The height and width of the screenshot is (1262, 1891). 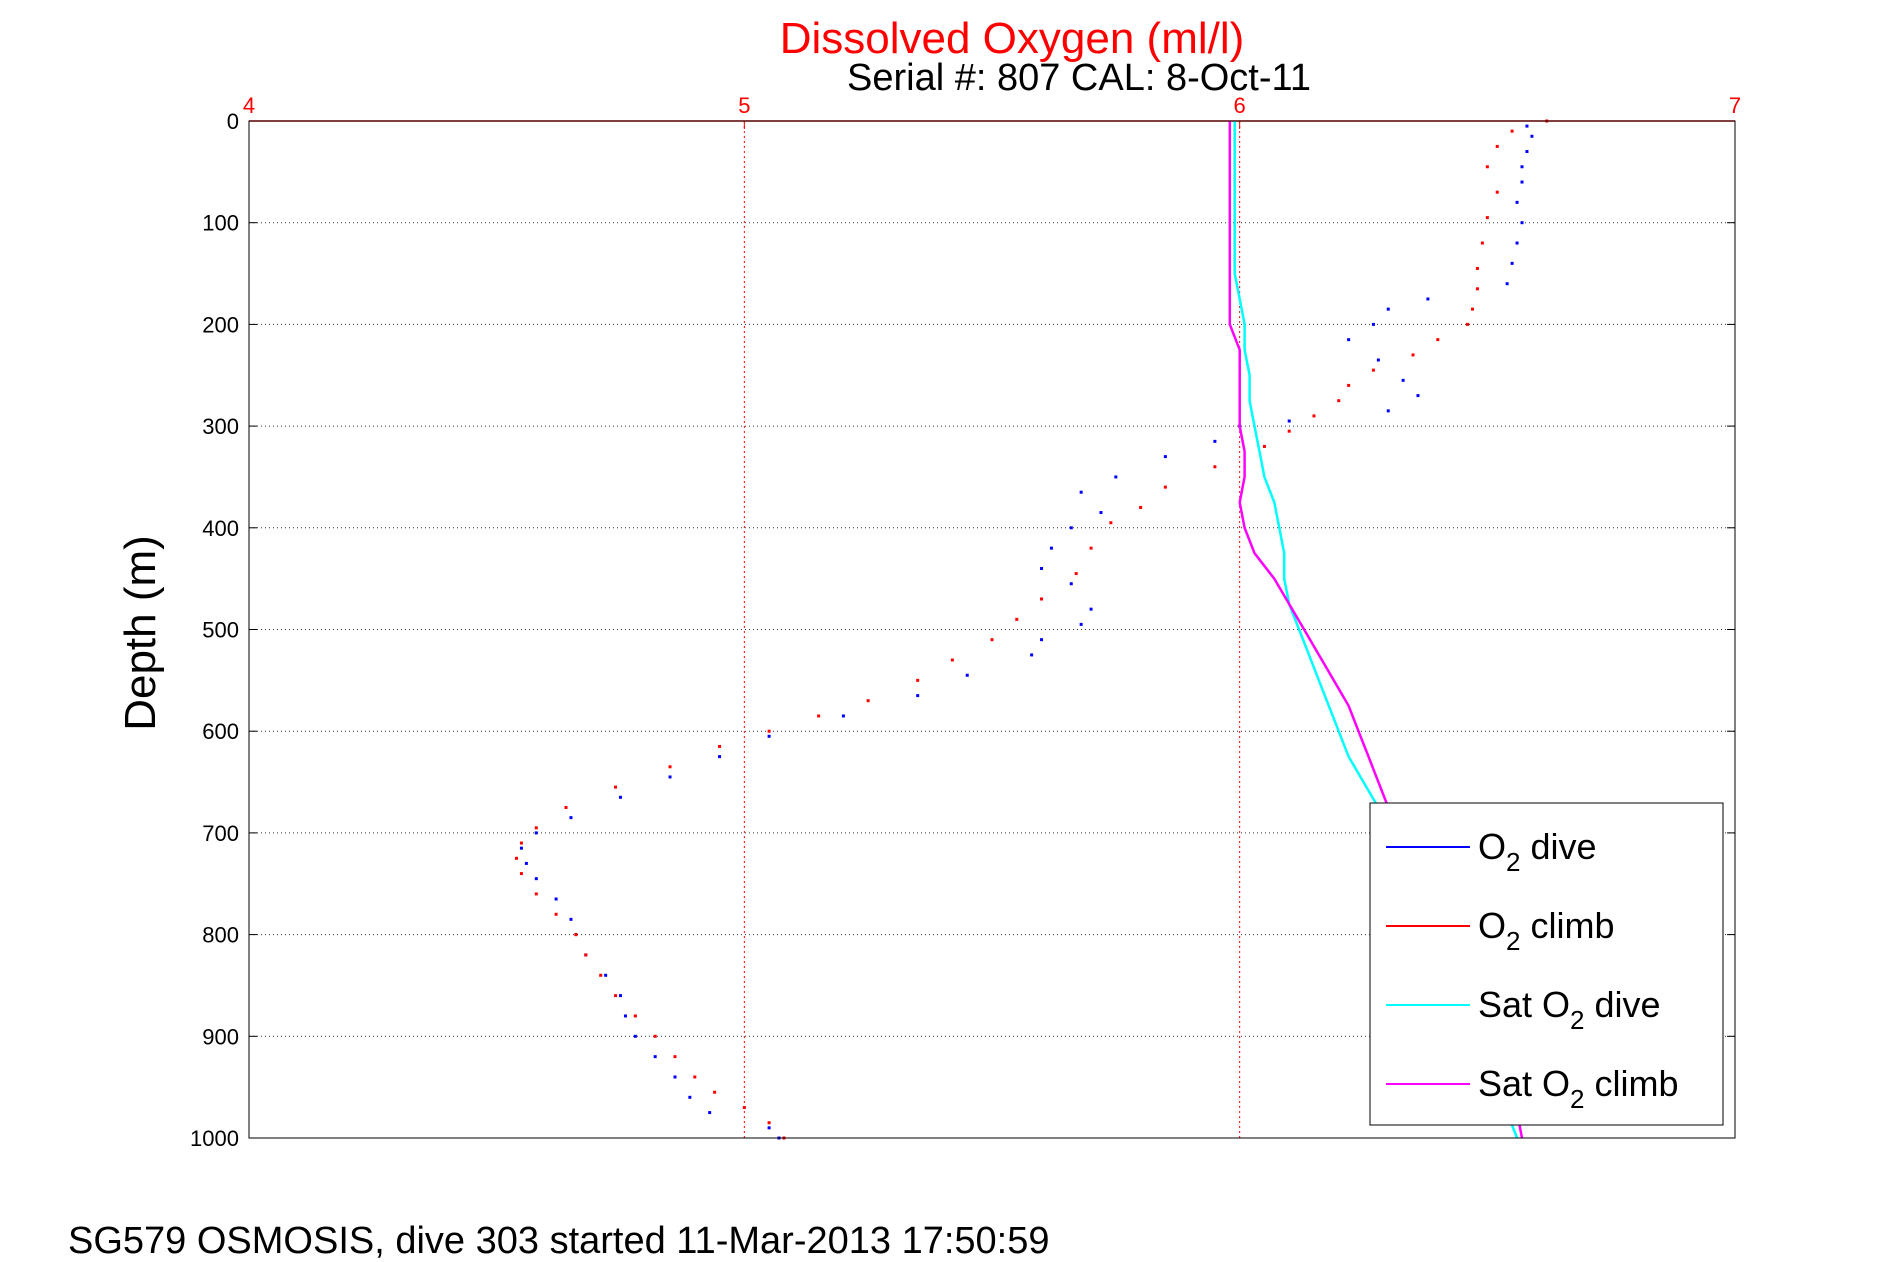 What do you see at coordinates (220, 630) in the screenshot?
I see `y-tick-label: 500` at bounding box center [220, 630].